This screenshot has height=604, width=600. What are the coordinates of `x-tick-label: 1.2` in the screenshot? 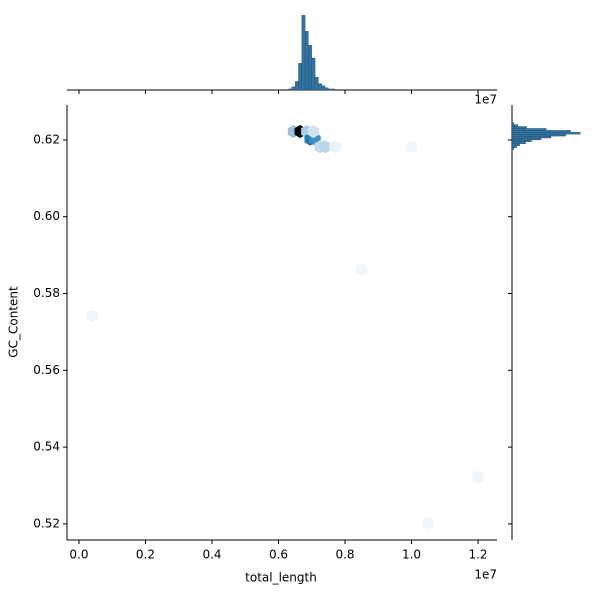 It's located at (477, 555).